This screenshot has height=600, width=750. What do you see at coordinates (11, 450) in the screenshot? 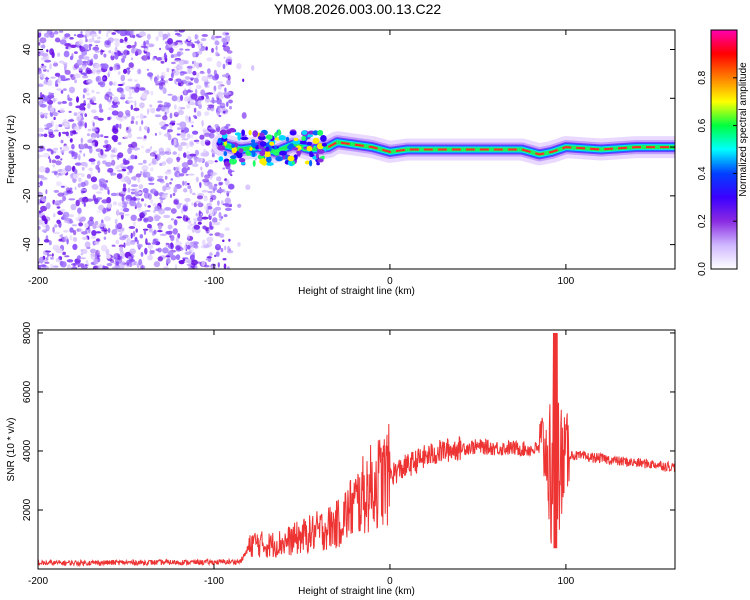
I see `y-axis-label: SNR (10 * v/v)` at bounding box center [11, 450].